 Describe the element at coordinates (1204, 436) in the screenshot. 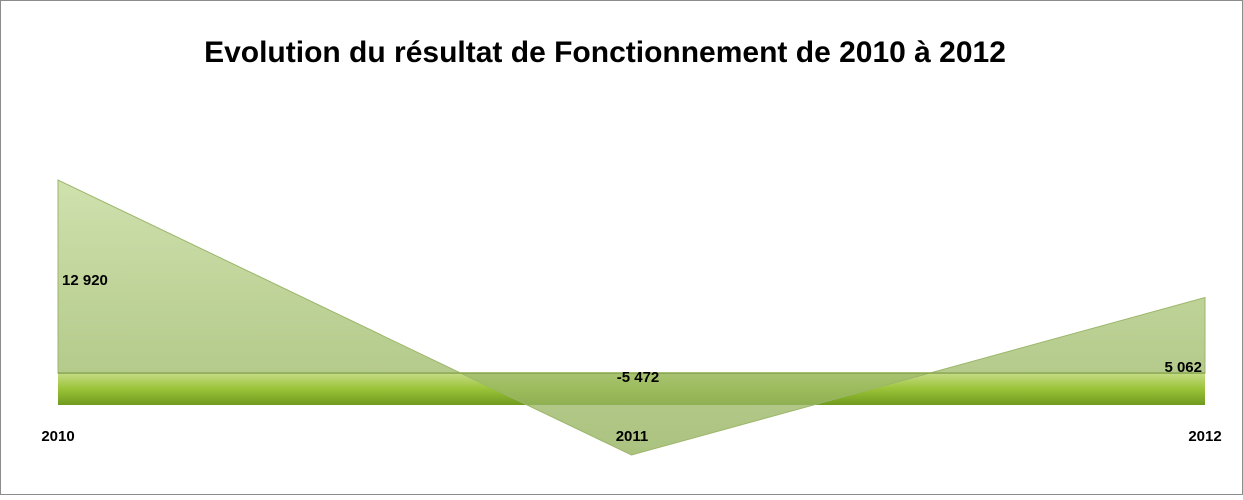

I see `x-tick-label: 2012` at that location.